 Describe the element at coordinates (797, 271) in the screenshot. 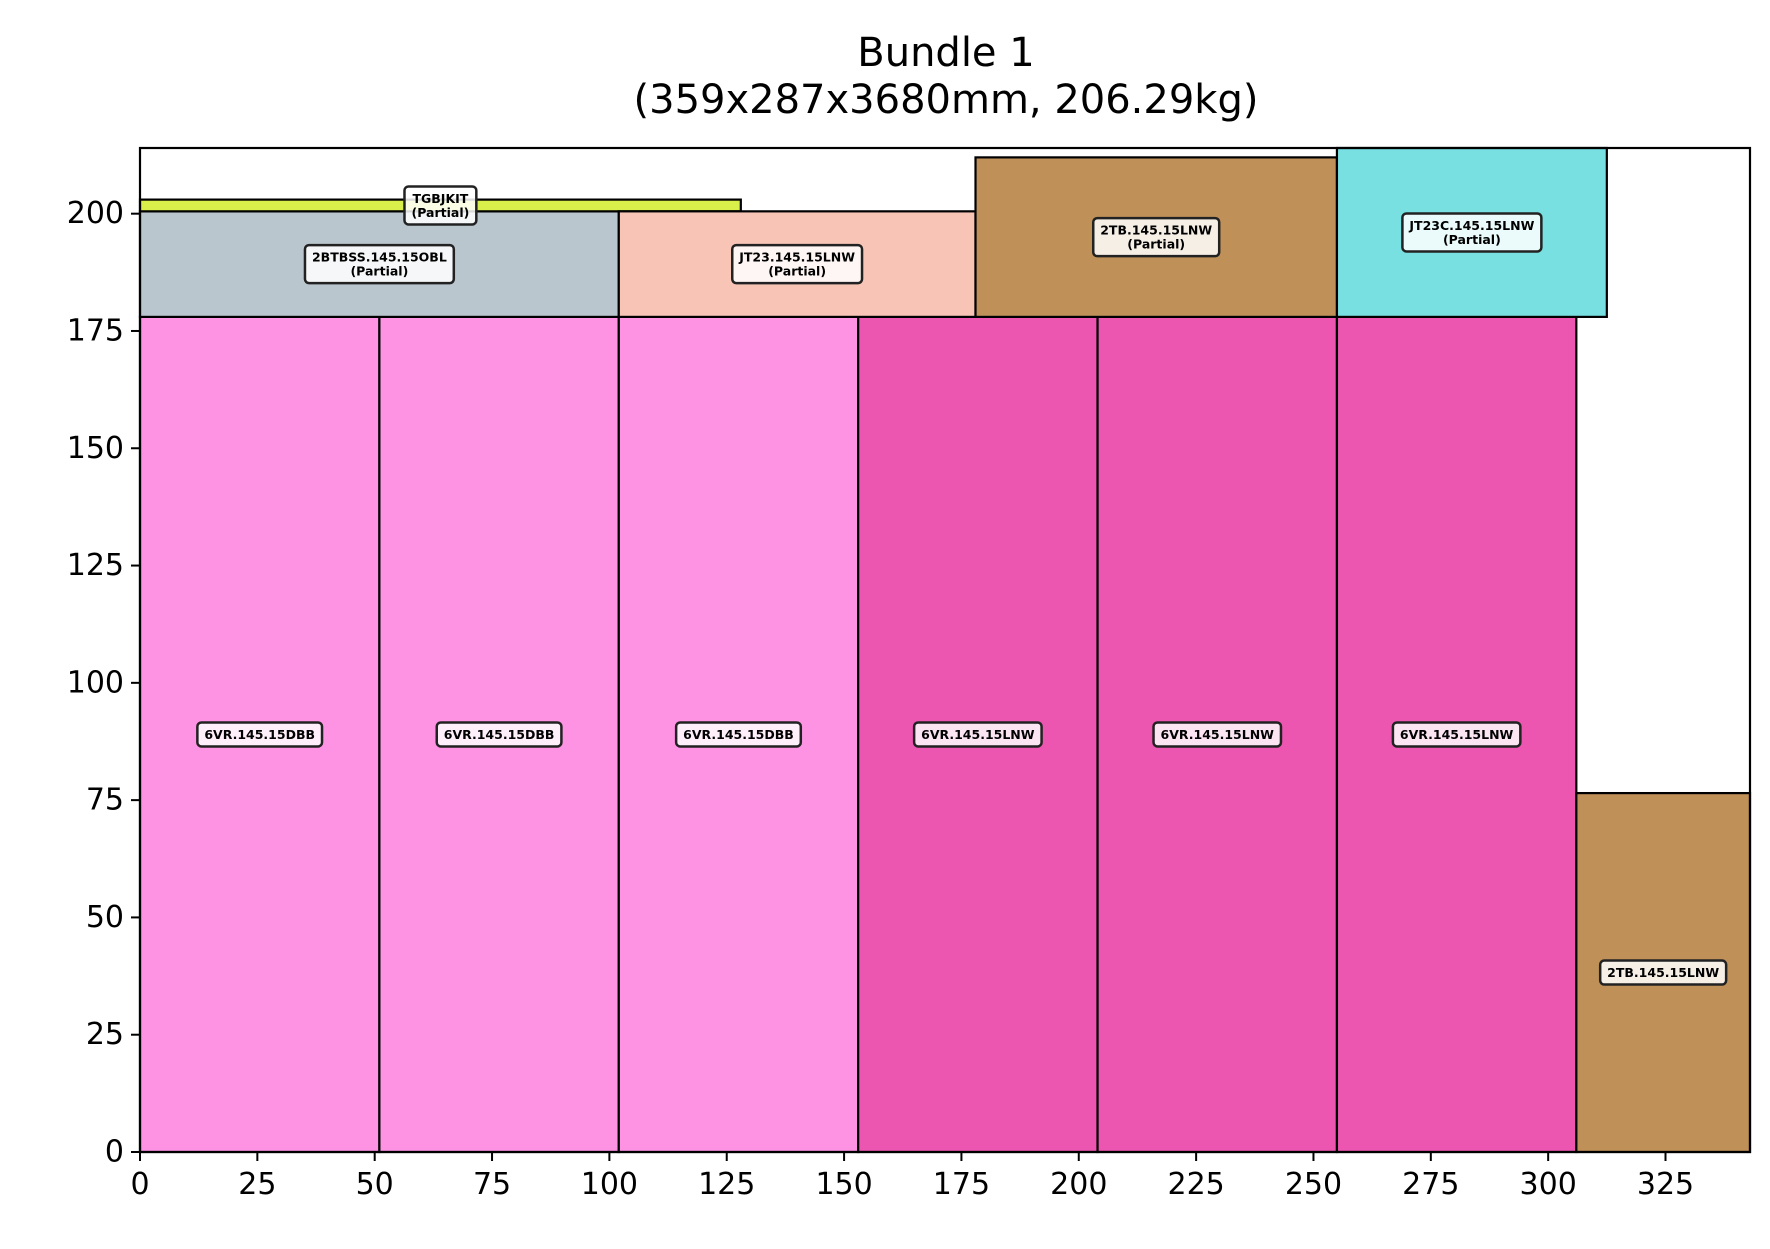

I see `box-label-note-9: (Partial)` at that location.